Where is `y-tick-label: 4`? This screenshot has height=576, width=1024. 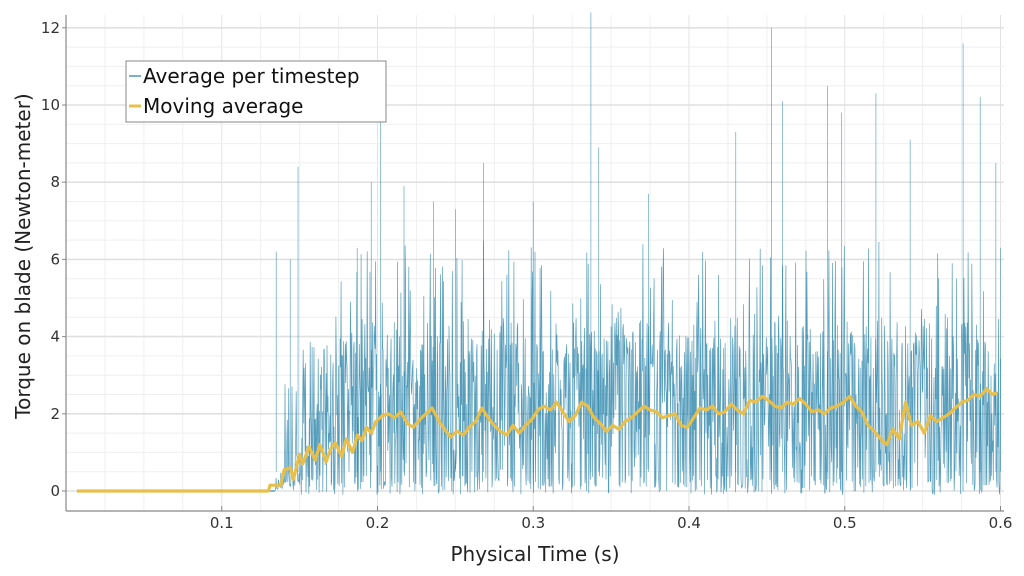 y-tick-label: 4 is located at coordinates (55, 337).